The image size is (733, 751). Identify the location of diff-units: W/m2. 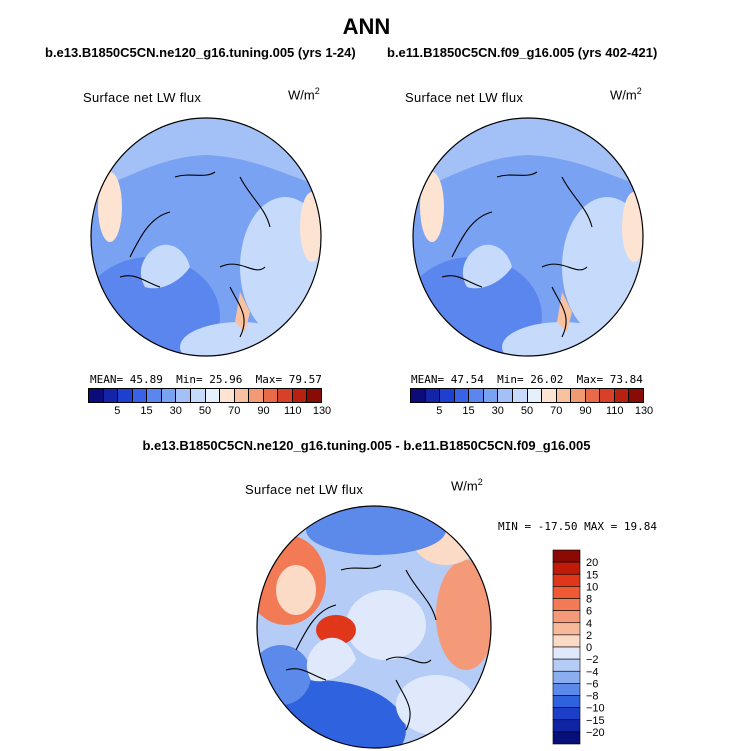
(467, 485).